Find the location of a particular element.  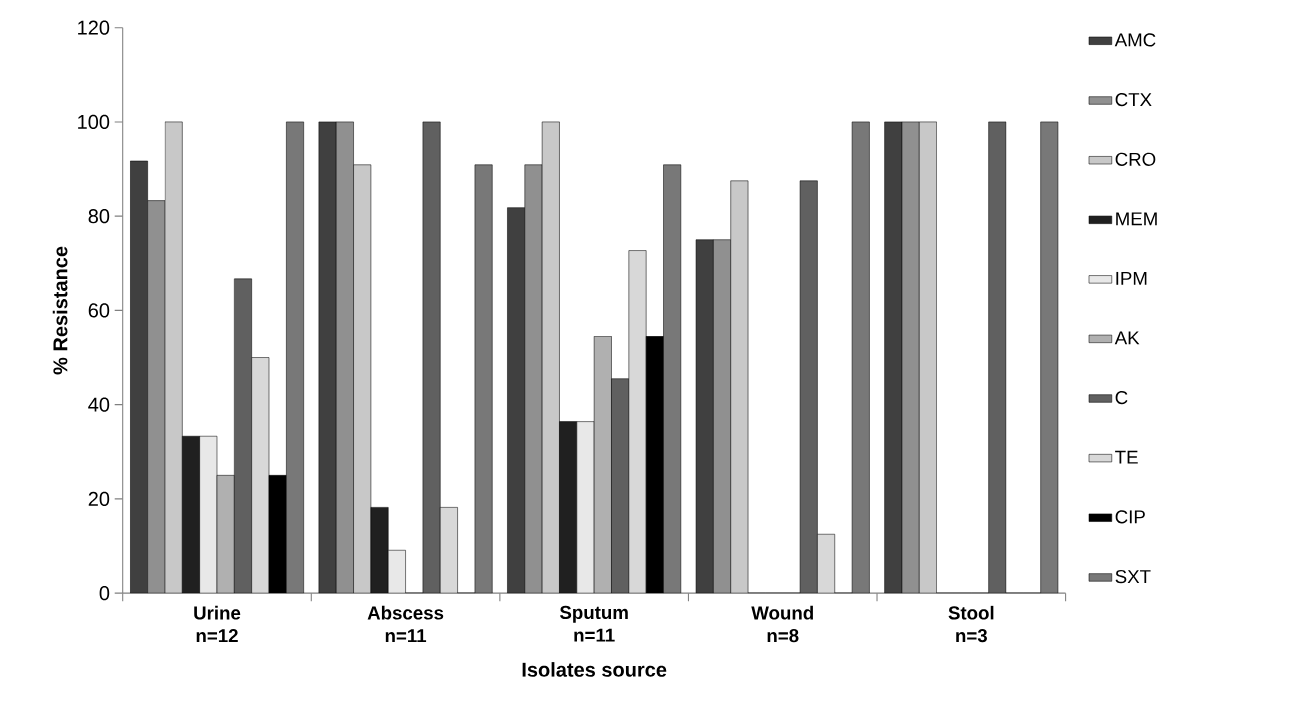

legend-label: AMC is located at coordinates (1135, 40).